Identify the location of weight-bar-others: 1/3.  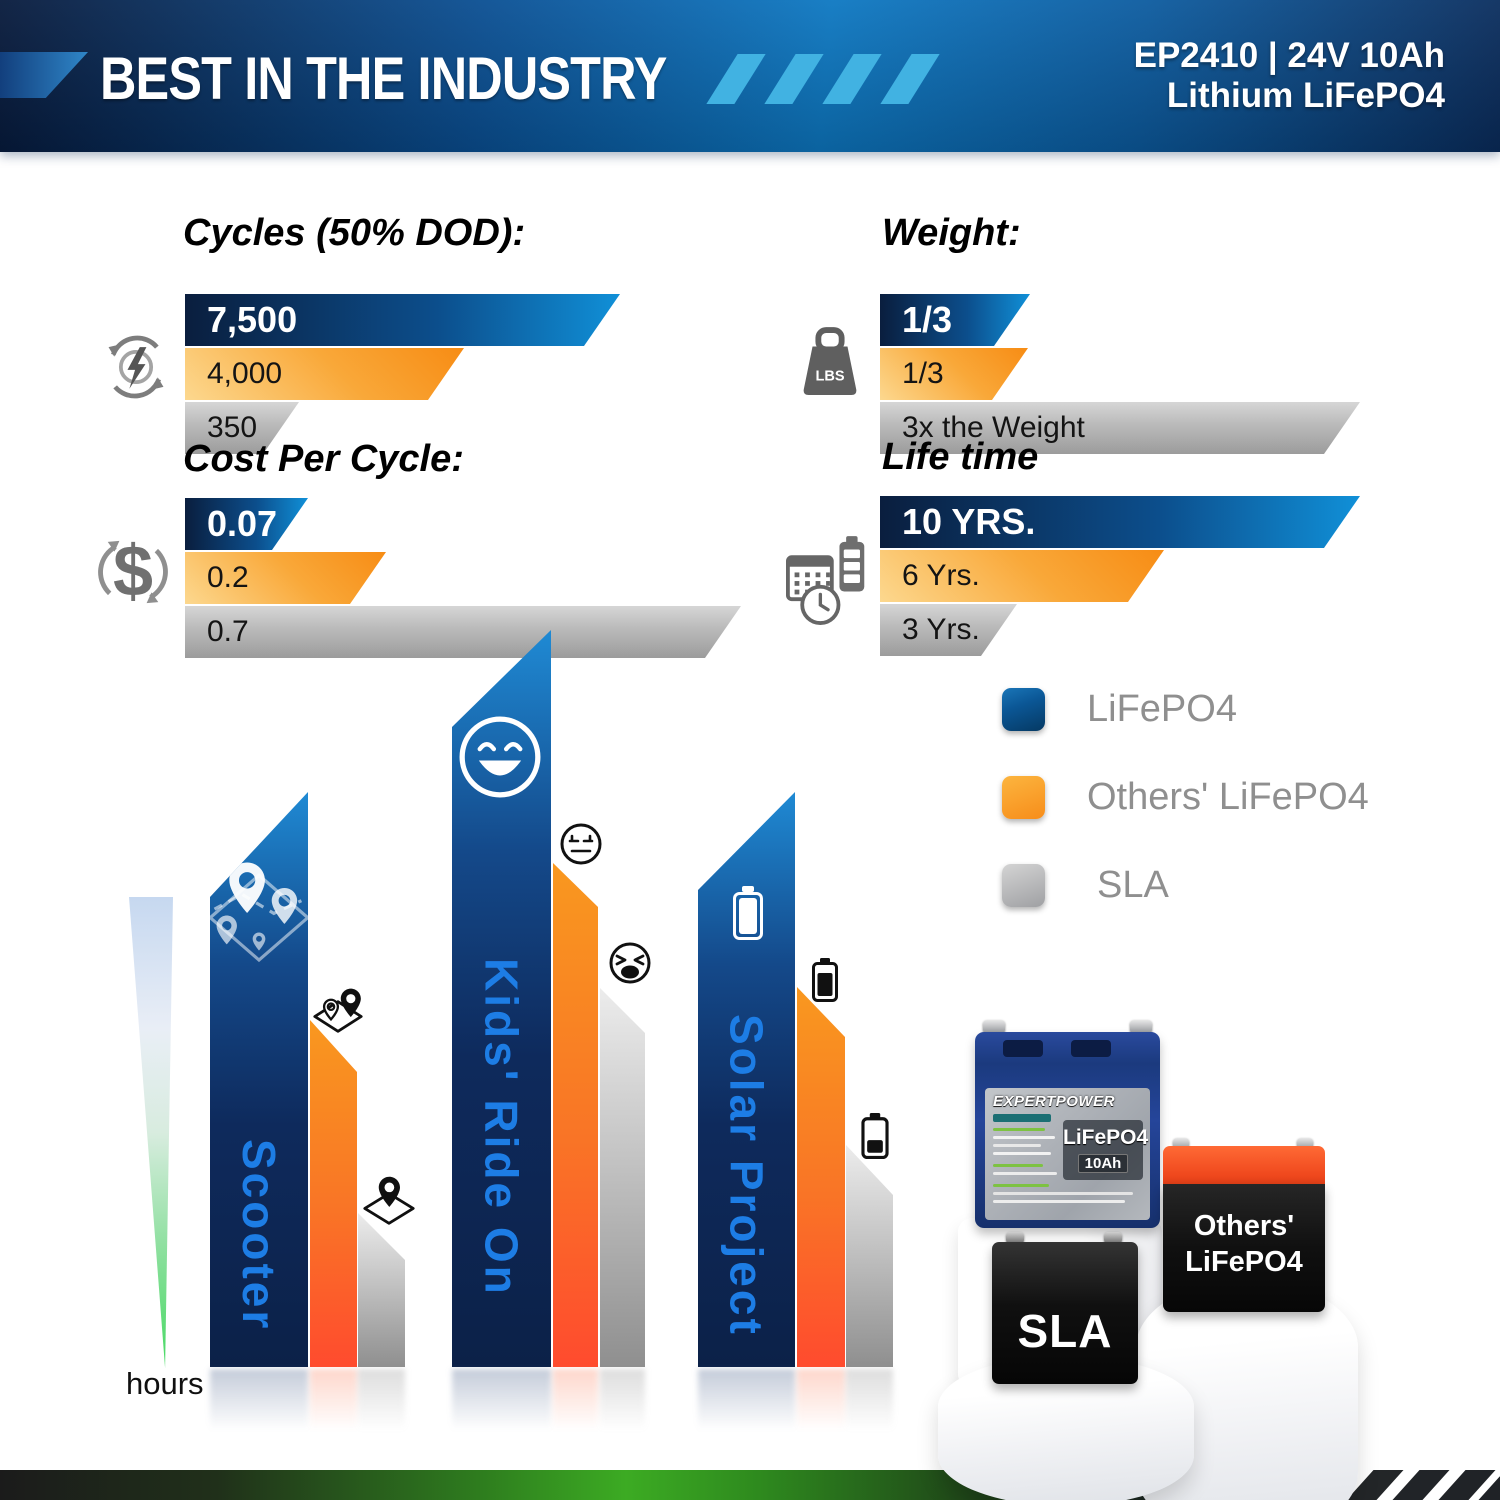
(954, 374).